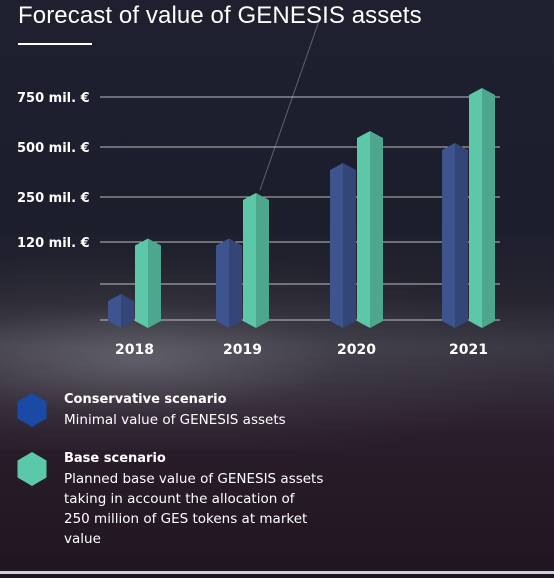 The image size is (554, 578). I want to click on y-tick-label: 500 mil. €, so click(53, 148).